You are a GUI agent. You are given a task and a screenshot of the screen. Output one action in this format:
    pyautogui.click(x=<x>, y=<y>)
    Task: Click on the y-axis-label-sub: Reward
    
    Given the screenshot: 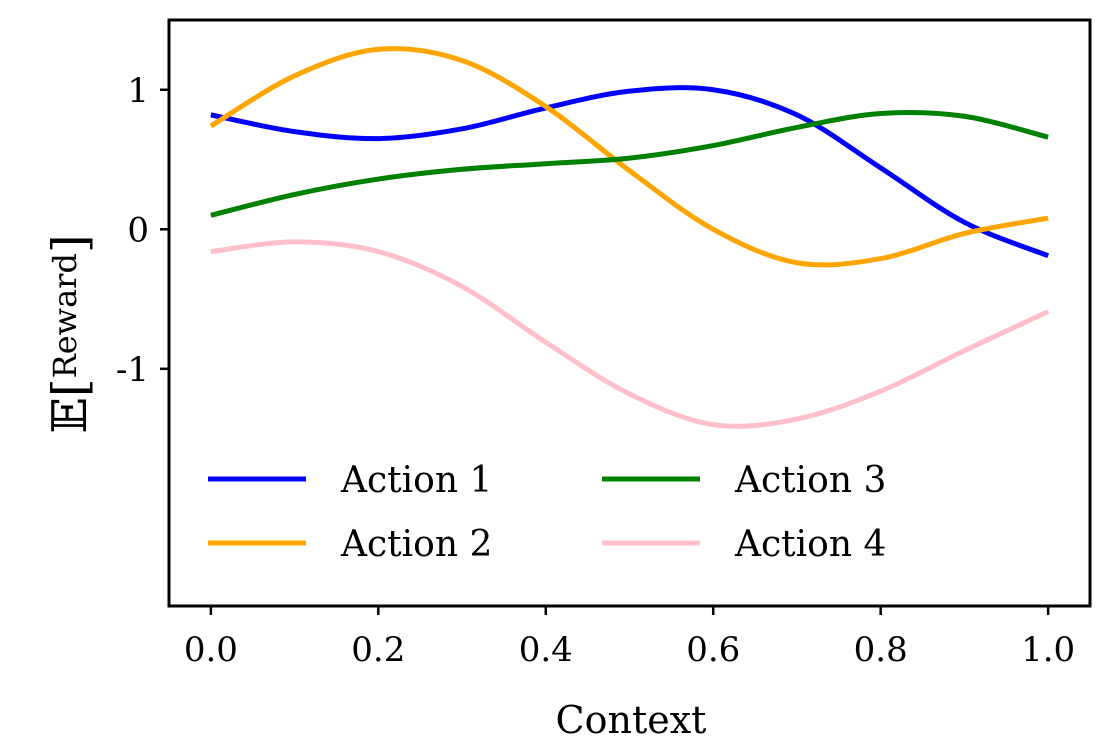 What is the action you would take?
    pyautogui.click(x=65, y=315)
    